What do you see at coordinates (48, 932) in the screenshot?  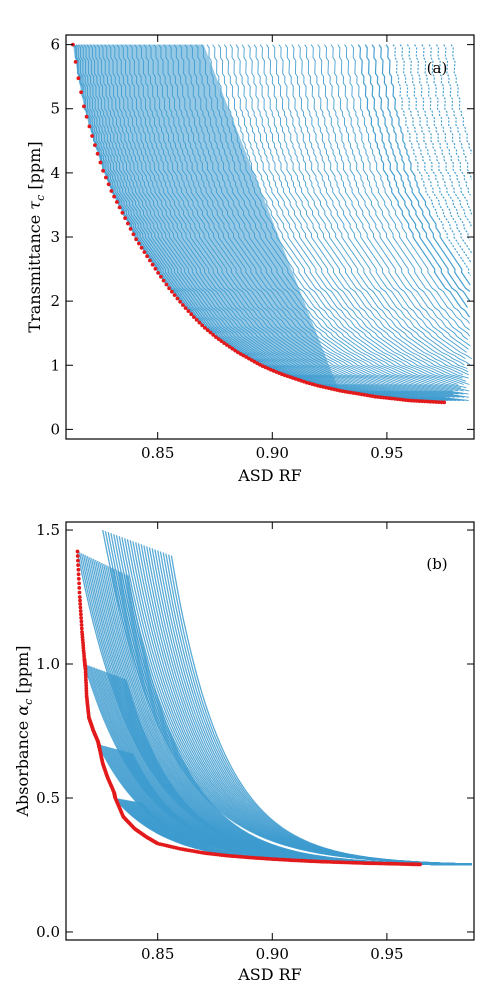 I see `panel-b-y-tick-label: 0.0` at bounding box center [48, 932].